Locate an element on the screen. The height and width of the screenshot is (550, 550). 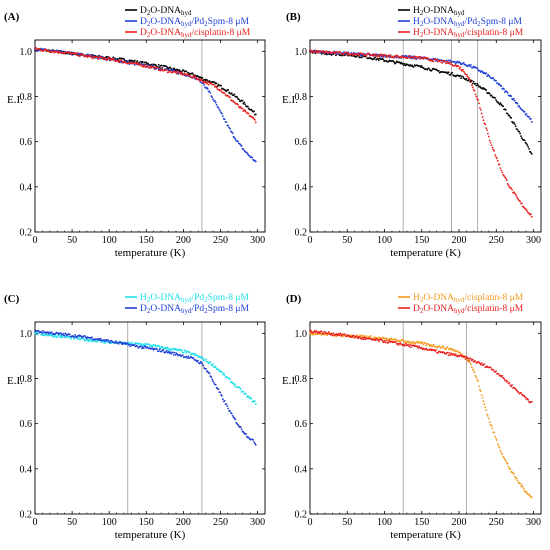
x-tick-label: 50 is located at coordinates (72, 240).